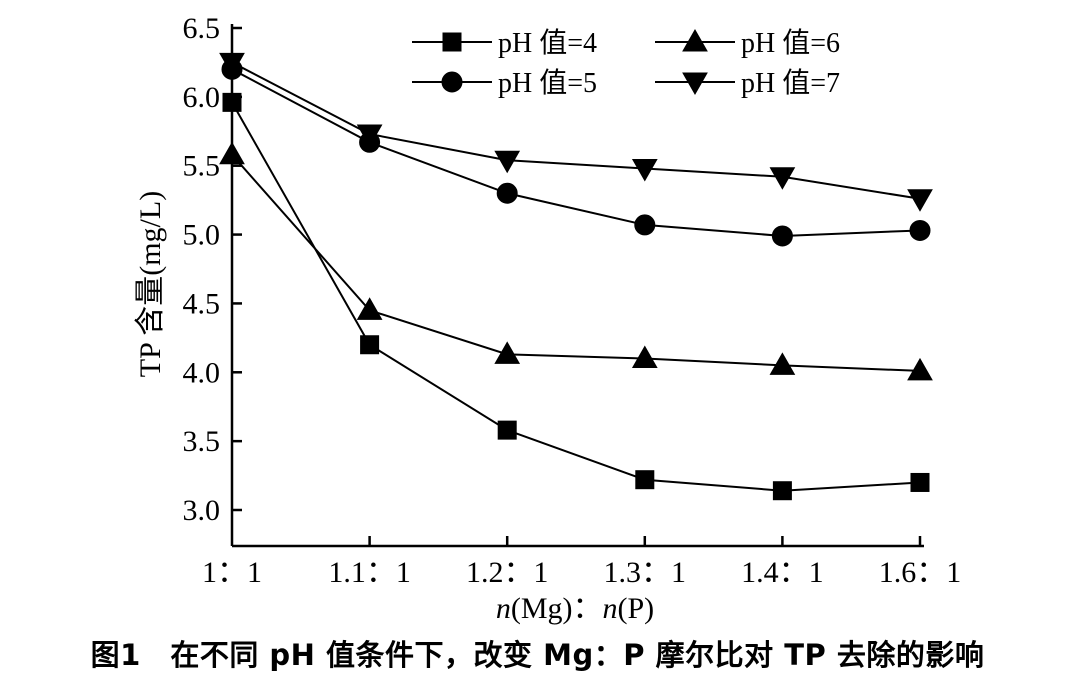 This screenshot has width=1075, height=688. Describe the element at coordinates (202, 303) in the screenshot. I see `y-tick-label: 4.5` at that location.